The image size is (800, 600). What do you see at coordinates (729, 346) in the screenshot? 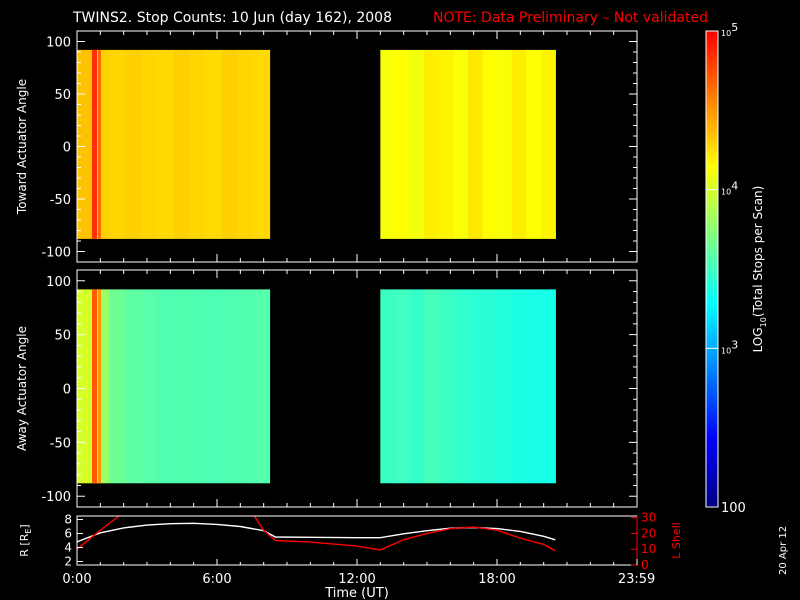
I see `colorbar-tick-label: 10³` at bounding box center [729, 346].